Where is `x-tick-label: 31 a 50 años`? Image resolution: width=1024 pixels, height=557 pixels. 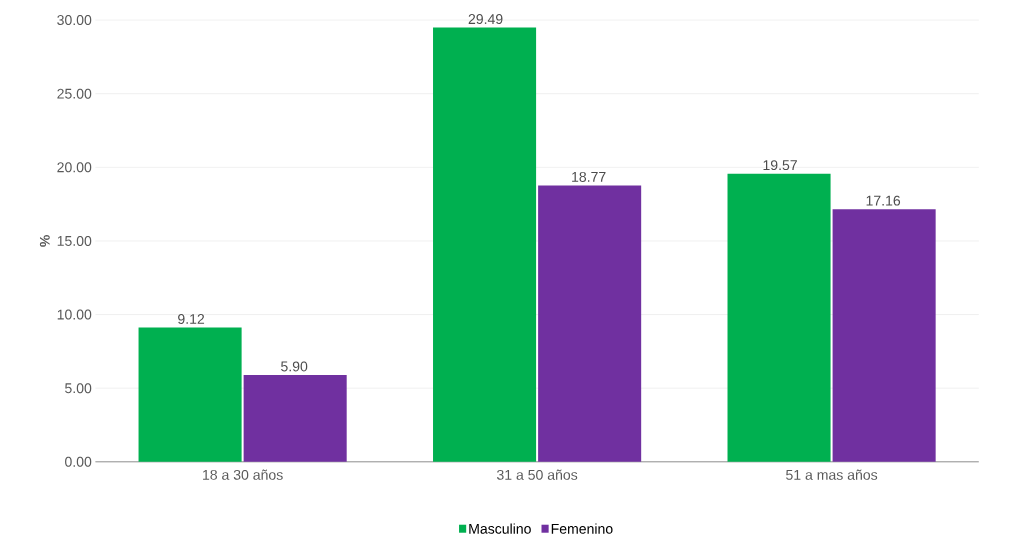
x-tick-label: 31 a 50 años is located at coordinates (537, 474).